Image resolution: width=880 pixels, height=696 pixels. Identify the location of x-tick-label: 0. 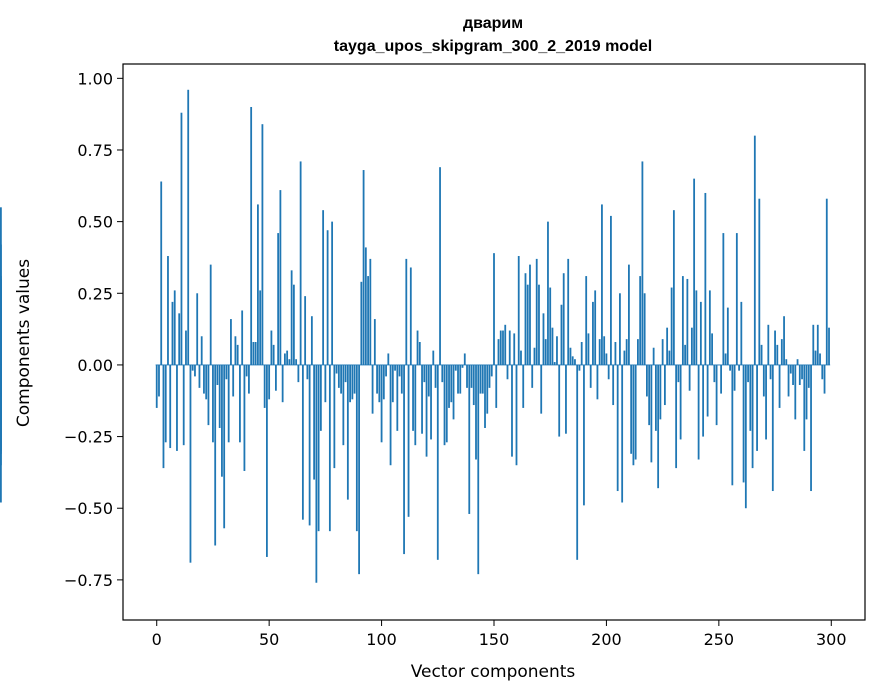
(157, 639).